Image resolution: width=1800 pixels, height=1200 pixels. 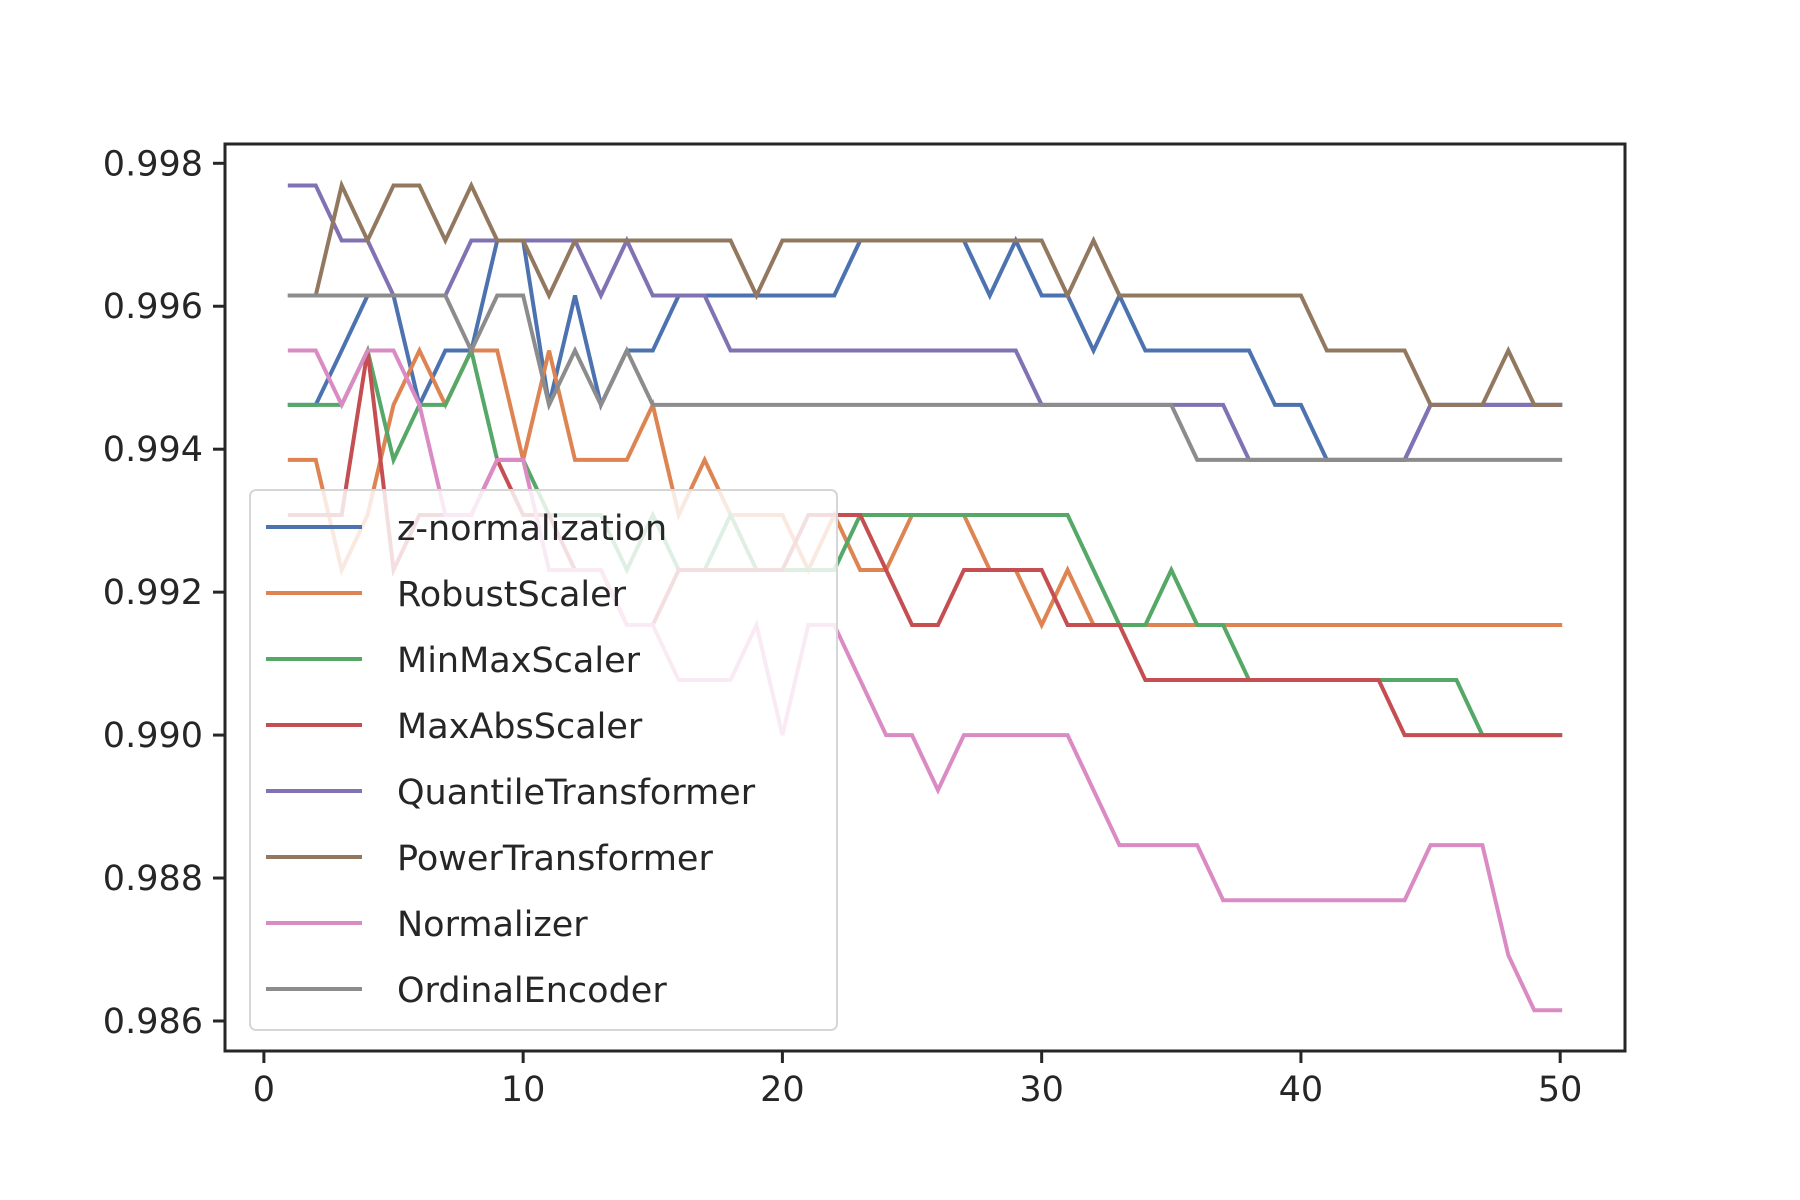 What do you see at coordinates (520, 727) in the screenshot?
I see `legend-label: MaxAbsScaler` at bounding box center [520, 727].